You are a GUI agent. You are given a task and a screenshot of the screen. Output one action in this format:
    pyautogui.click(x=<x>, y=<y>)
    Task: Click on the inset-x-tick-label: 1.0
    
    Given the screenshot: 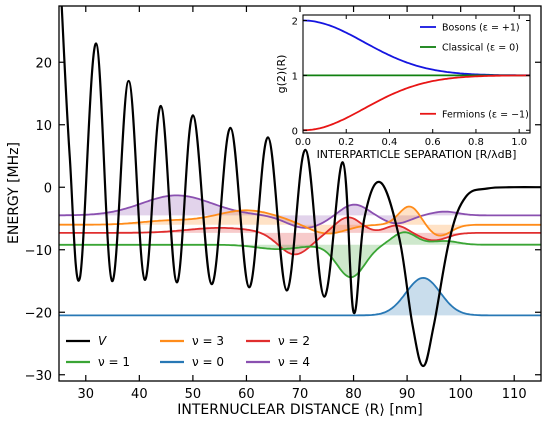 What is the action you would take?
    pyautogui.click(x=519, y=142)
    